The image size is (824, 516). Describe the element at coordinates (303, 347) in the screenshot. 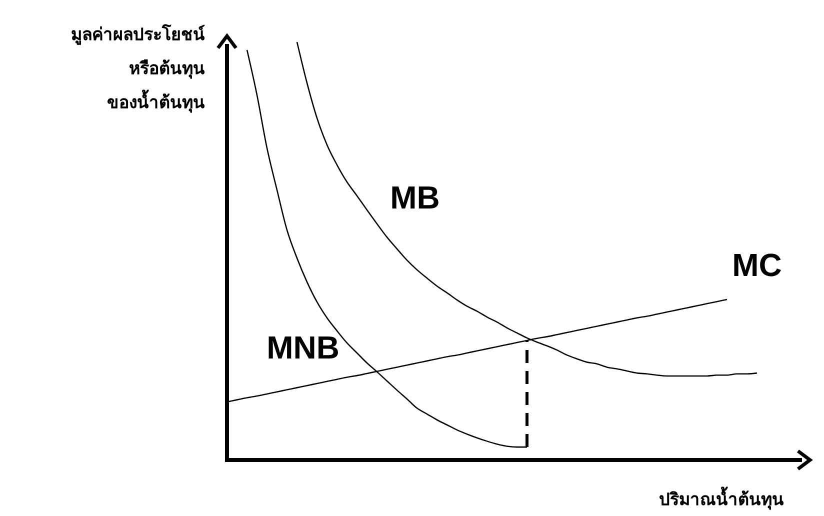

I see `series-label: MNB` at that location.